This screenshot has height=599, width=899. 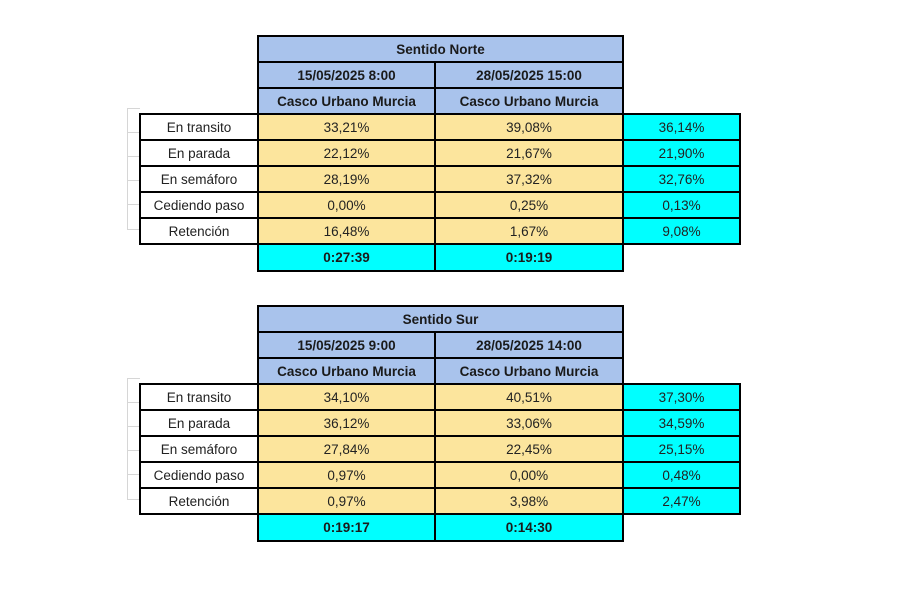 What do you see at coordinates (681, 205) in the screenshot?
I see `average-cell: 0,13%` at bounding box center [681, 205].